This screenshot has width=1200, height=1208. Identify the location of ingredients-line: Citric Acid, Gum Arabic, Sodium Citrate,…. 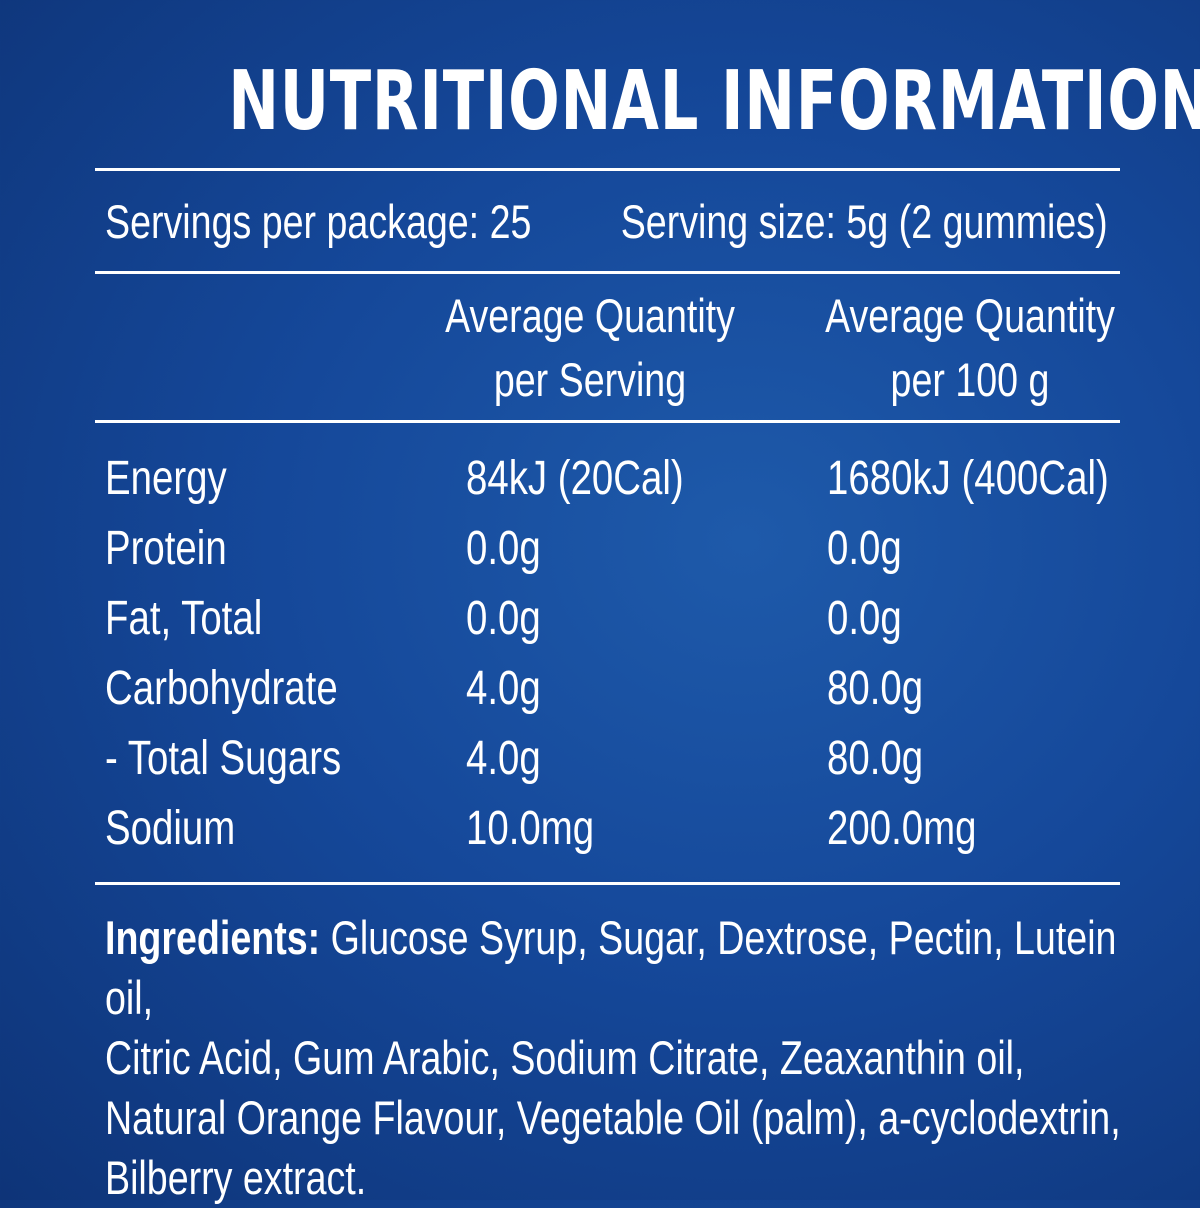
(565, 1057).